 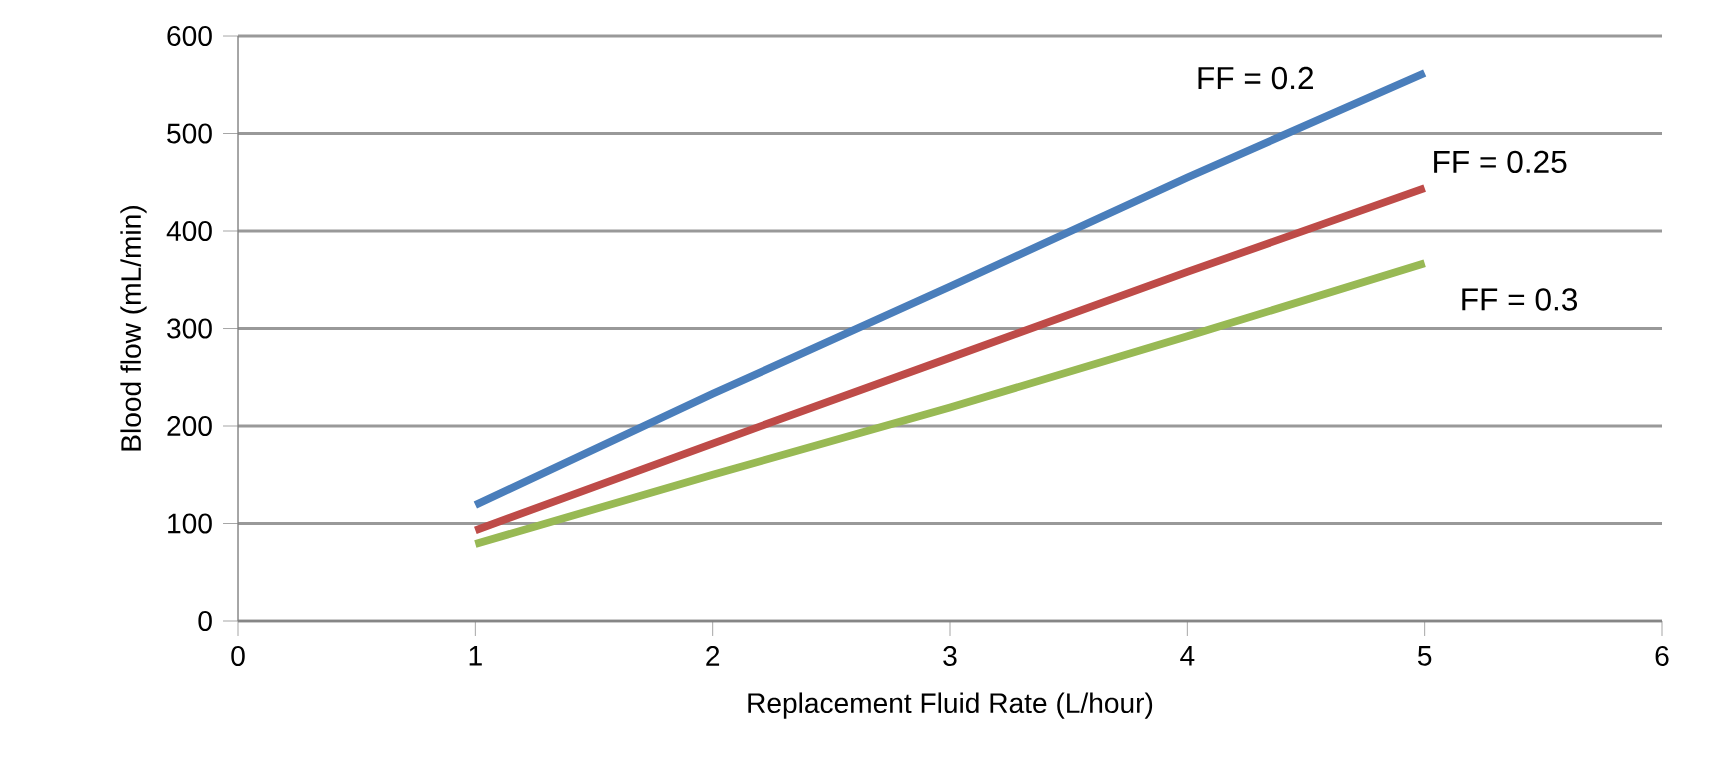 I want to click on series-label: FF = 0.3, so click(x=1520, y=299).